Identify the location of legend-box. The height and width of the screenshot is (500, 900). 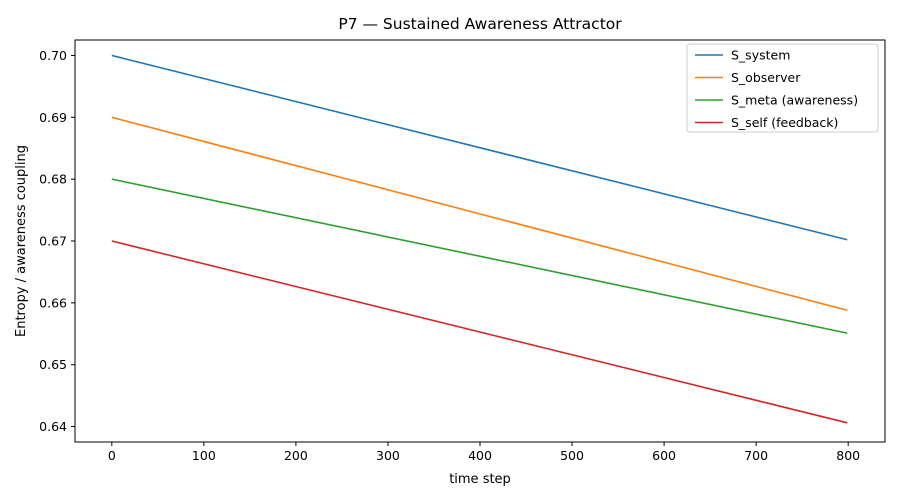
(782, 88).